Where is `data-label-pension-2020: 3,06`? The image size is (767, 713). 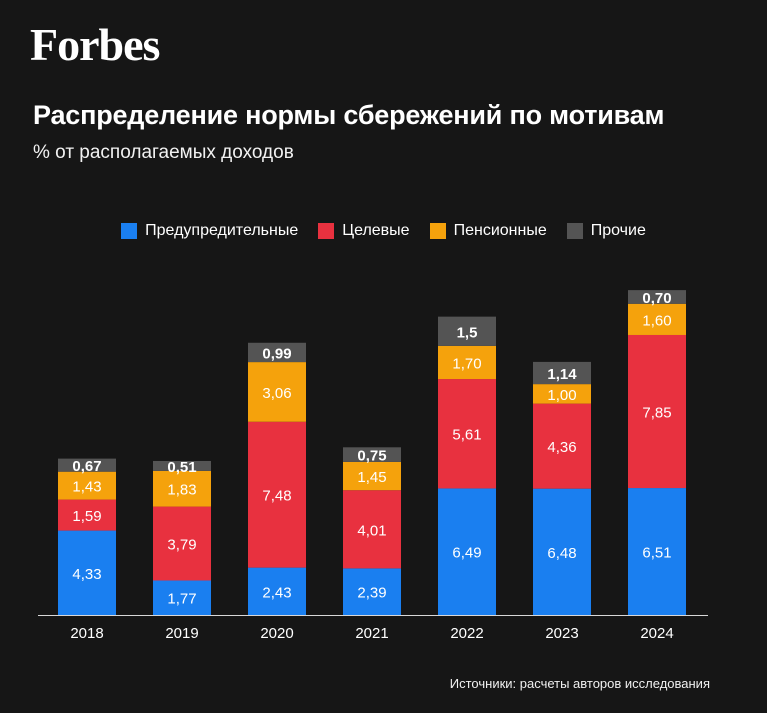
data-label-pension-2020: 3,06 is located at coordinates (276, 393).